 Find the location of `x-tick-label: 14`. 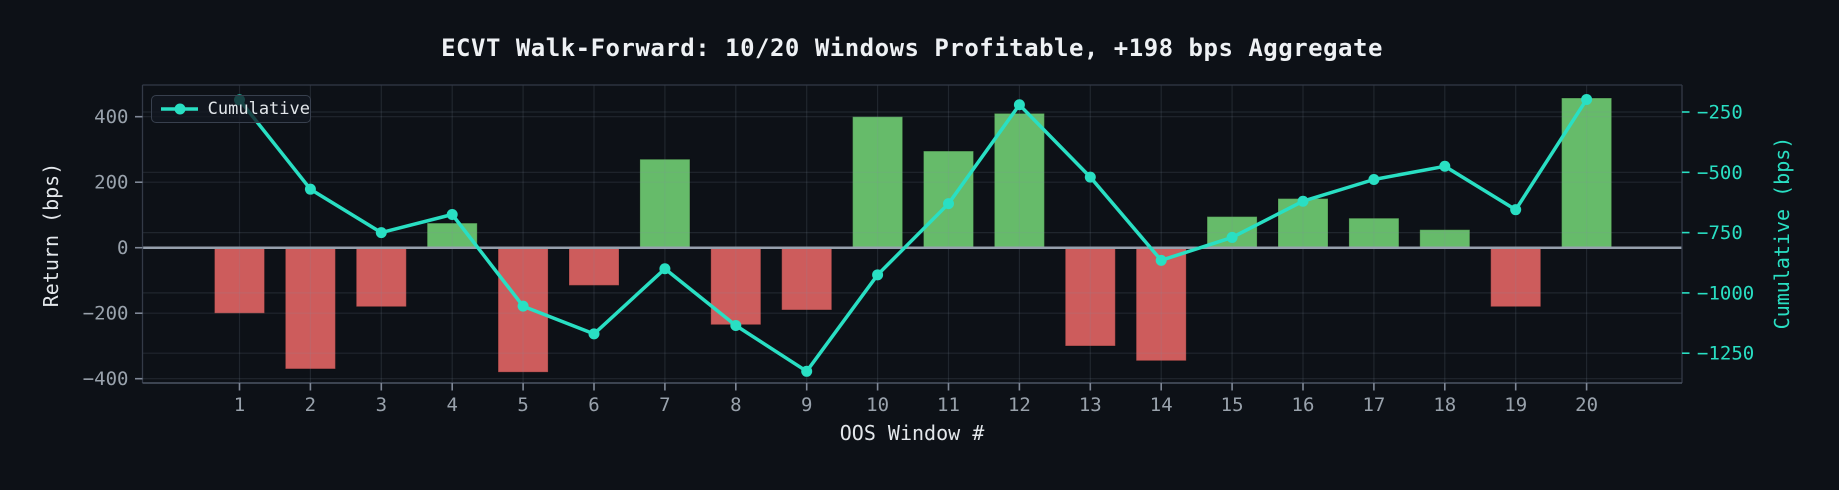

x-tick-label: 14 is located at coordinates (1161, 405).